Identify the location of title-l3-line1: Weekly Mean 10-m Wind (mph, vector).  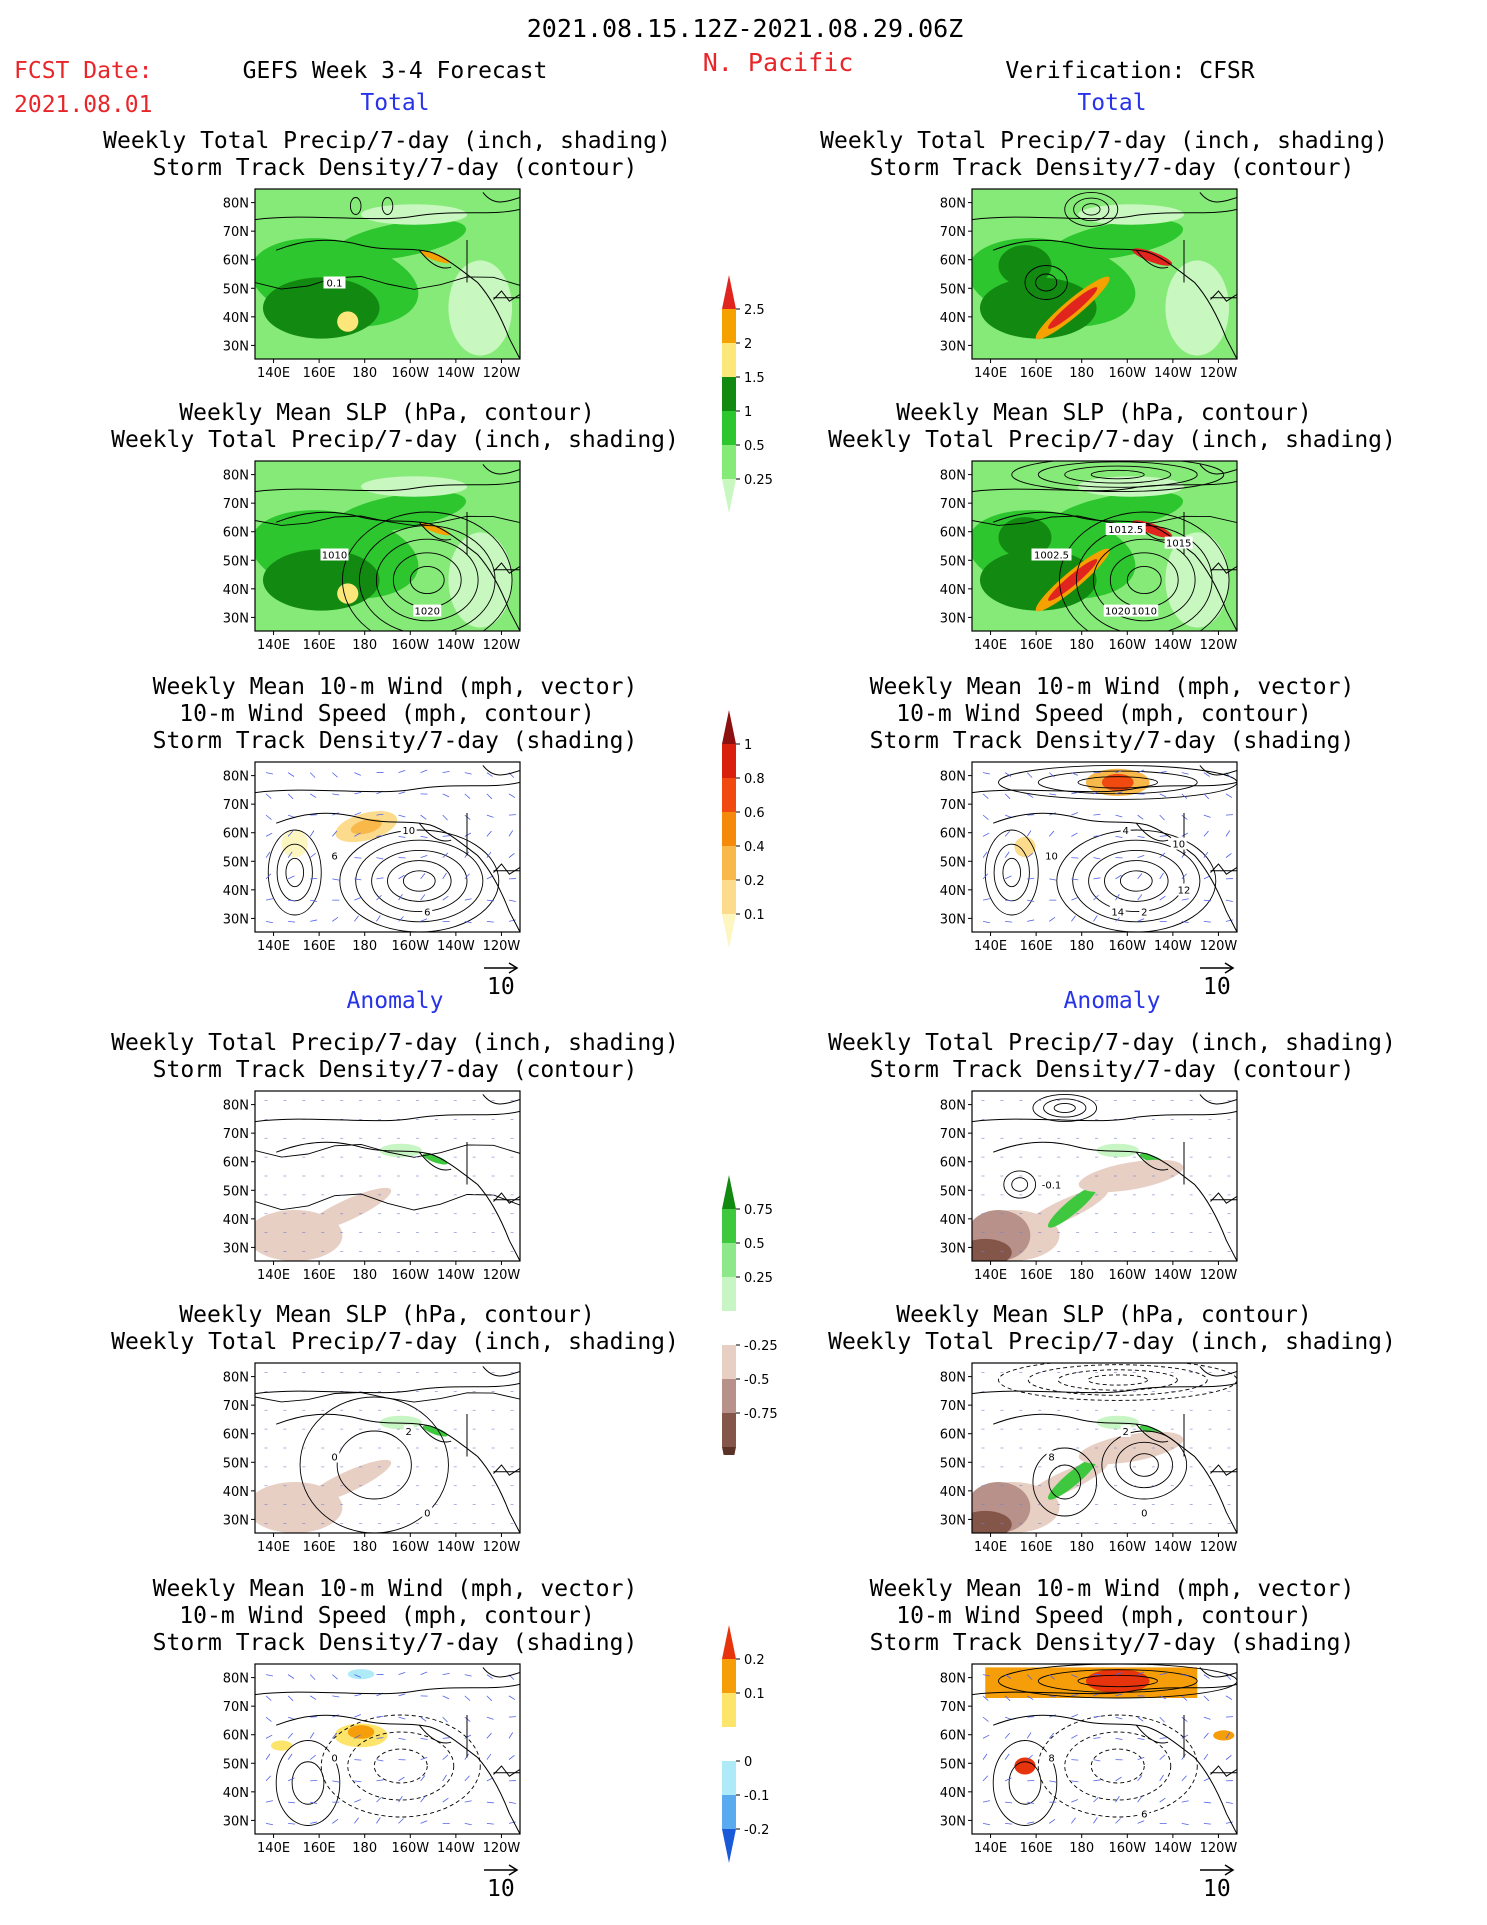
(395, 687).